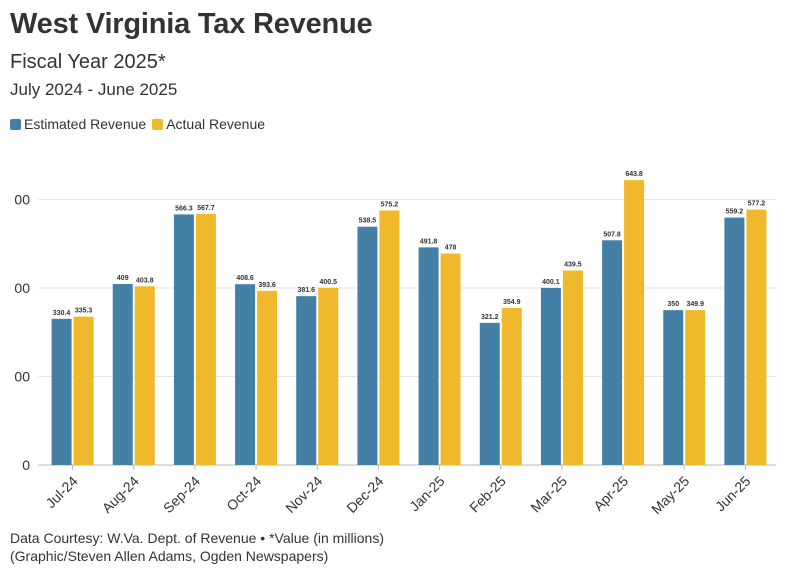 The image size is (794, 575). I want to click on legend-label-actual: Actual Revenue, so click(216, 124).